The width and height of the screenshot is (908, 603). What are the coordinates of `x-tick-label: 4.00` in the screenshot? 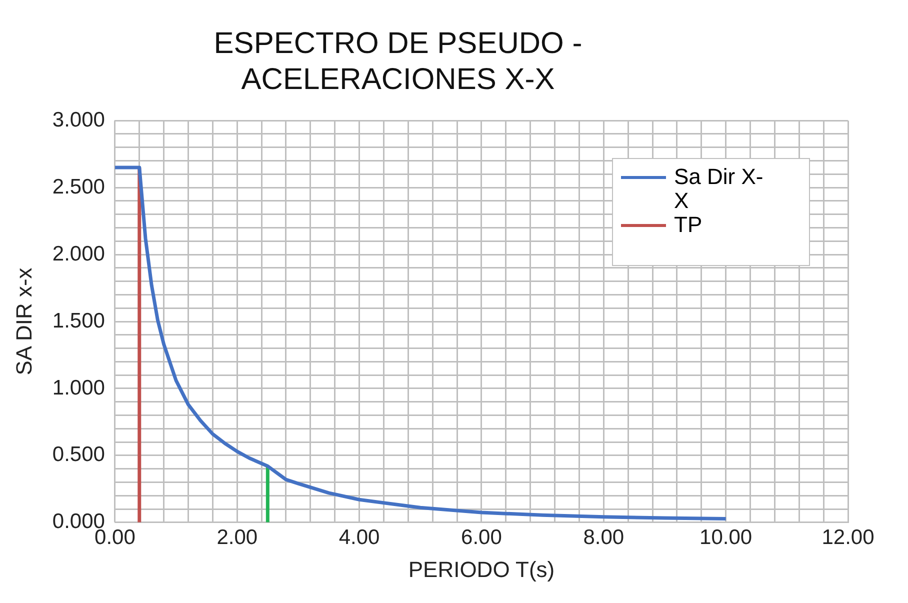 It's located at (359, 537).